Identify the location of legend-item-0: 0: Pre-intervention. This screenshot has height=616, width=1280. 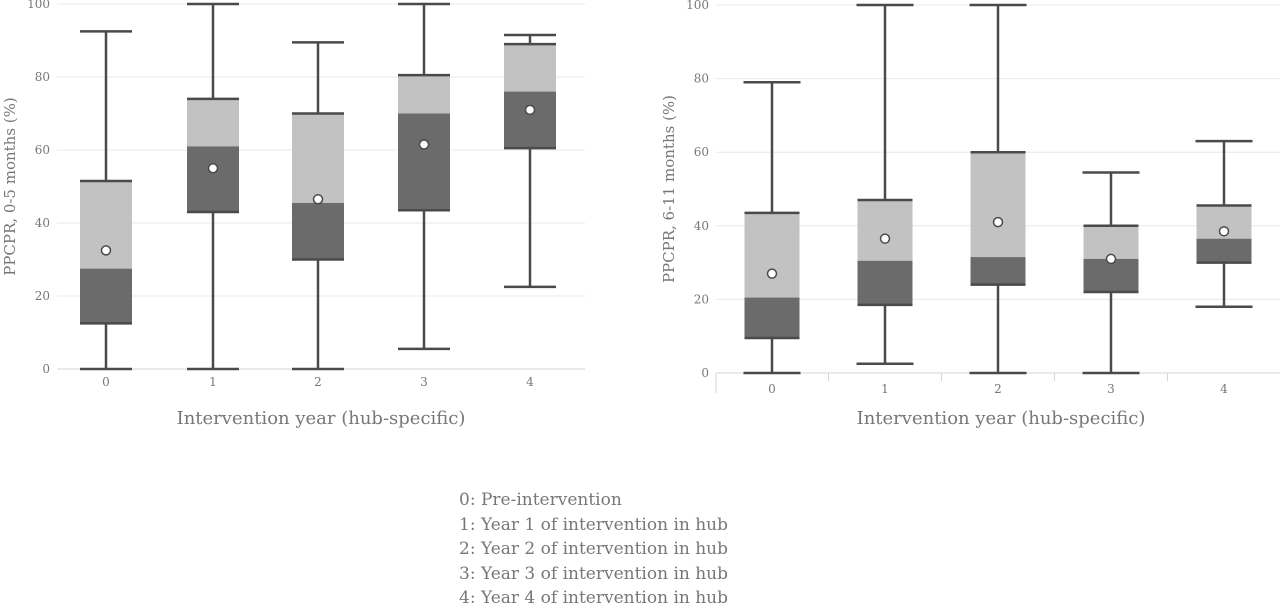
(540, 500).